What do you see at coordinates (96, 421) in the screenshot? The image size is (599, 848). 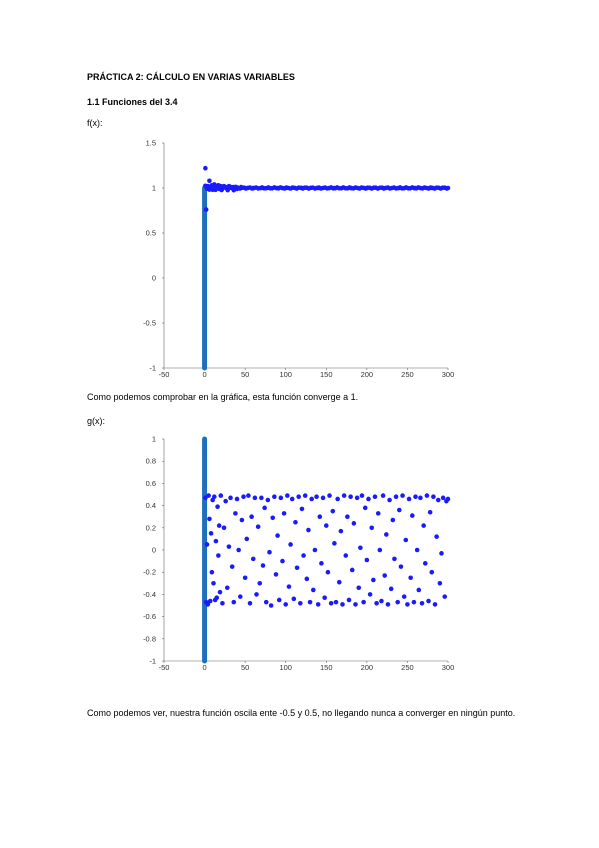 I see `g-label: g(x):` at bounding box center [96, 421].